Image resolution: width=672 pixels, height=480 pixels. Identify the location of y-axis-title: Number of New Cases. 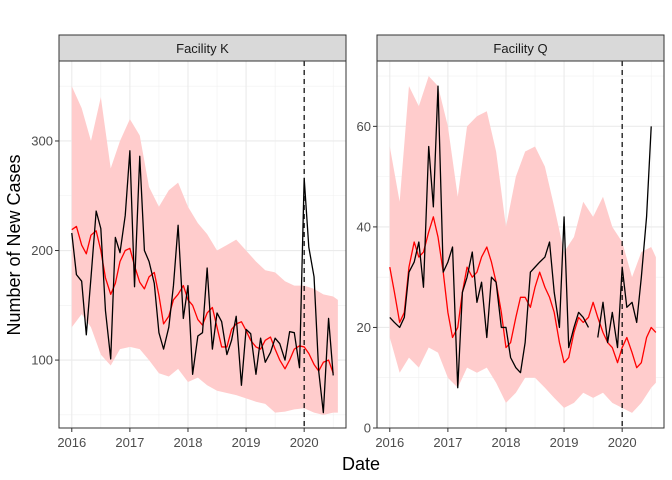
(14, 244).